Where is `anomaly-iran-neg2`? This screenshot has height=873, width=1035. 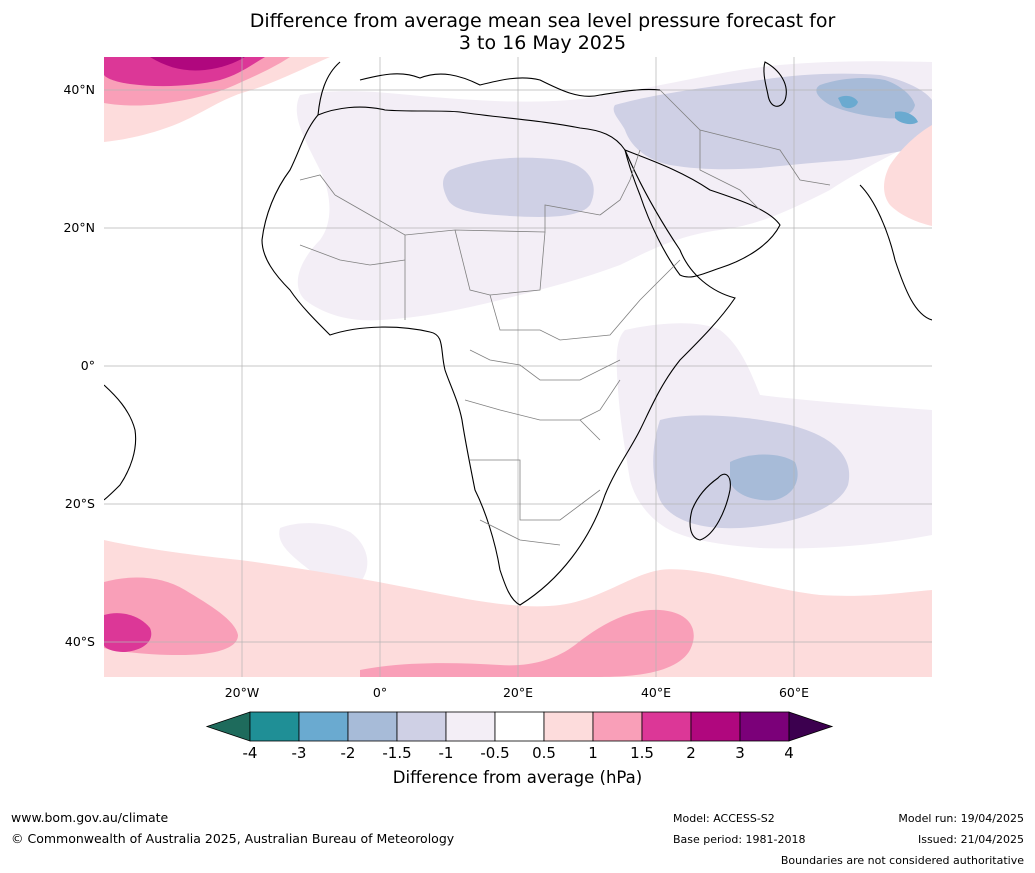 anomaly-iran-neg2 is located at coordinates (878, 110).